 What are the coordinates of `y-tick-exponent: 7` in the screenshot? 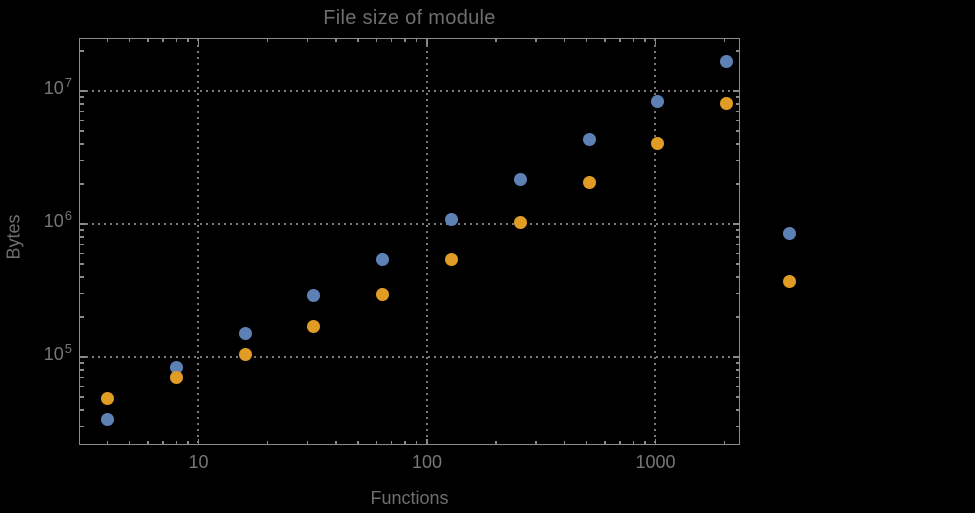 It's located at (68, 82).